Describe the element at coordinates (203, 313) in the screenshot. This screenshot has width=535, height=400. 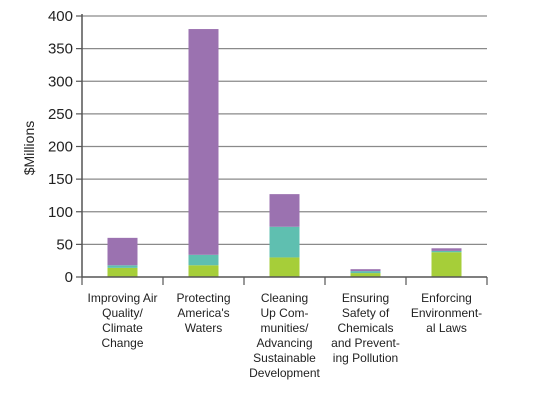
I see `x-category-label: Protecting America's Waters` at that location.